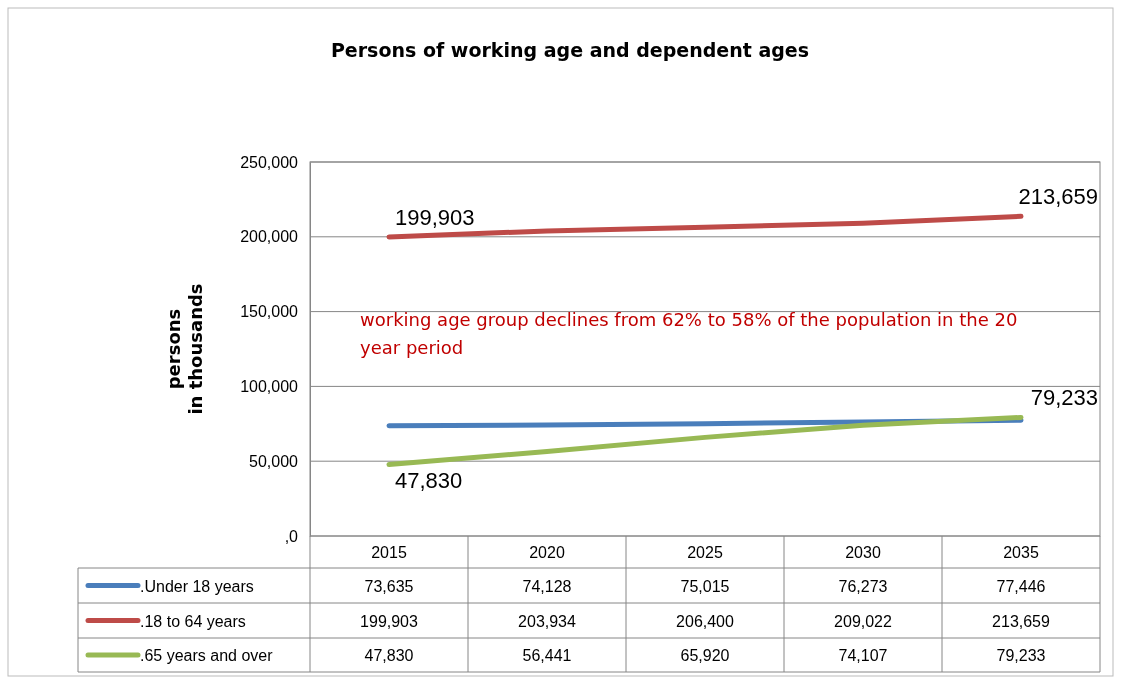 This screenshot has height=684, width=1121. What do you see at coordinates (689, 334) in the screenshot?
I see `annotation: working age group declines from 62% to 58% of the population in the 20 year period` at bounding box center [689, 334].